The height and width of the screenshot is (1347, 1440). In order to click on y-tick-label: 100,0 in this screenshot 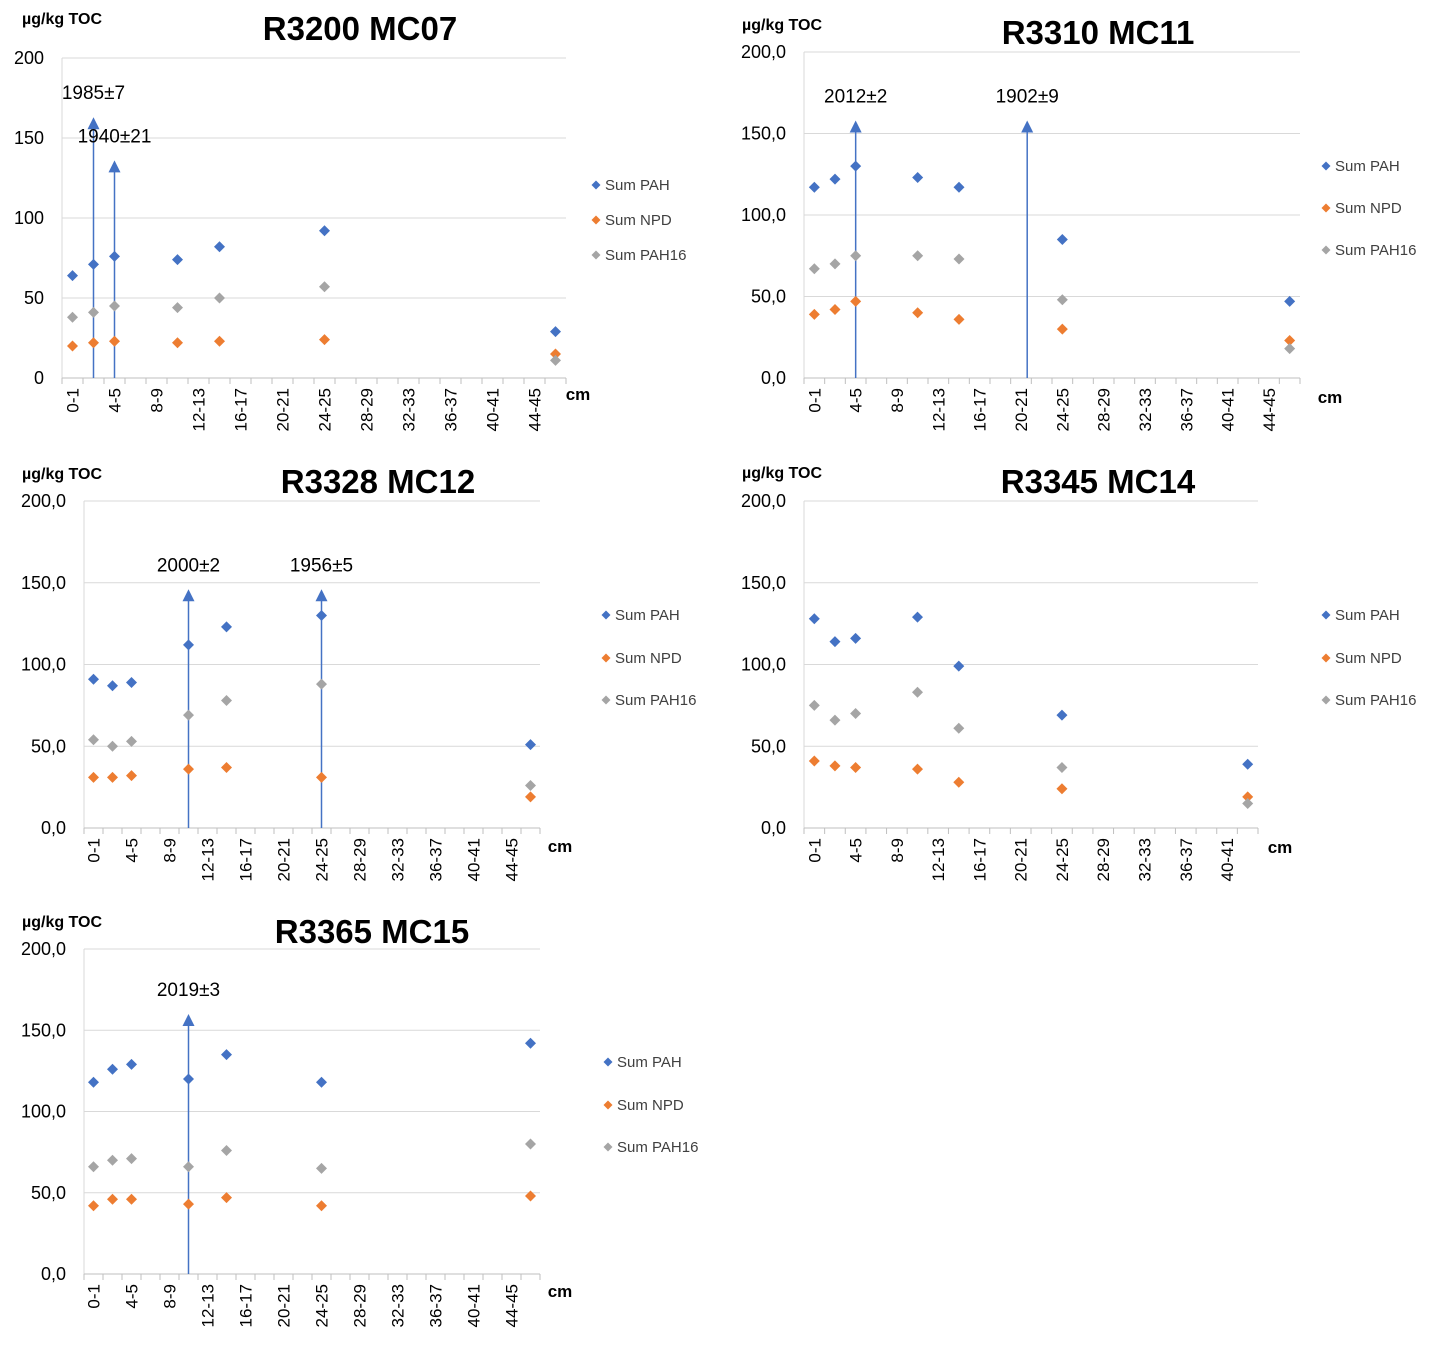, I will do `click(43, 665)`.